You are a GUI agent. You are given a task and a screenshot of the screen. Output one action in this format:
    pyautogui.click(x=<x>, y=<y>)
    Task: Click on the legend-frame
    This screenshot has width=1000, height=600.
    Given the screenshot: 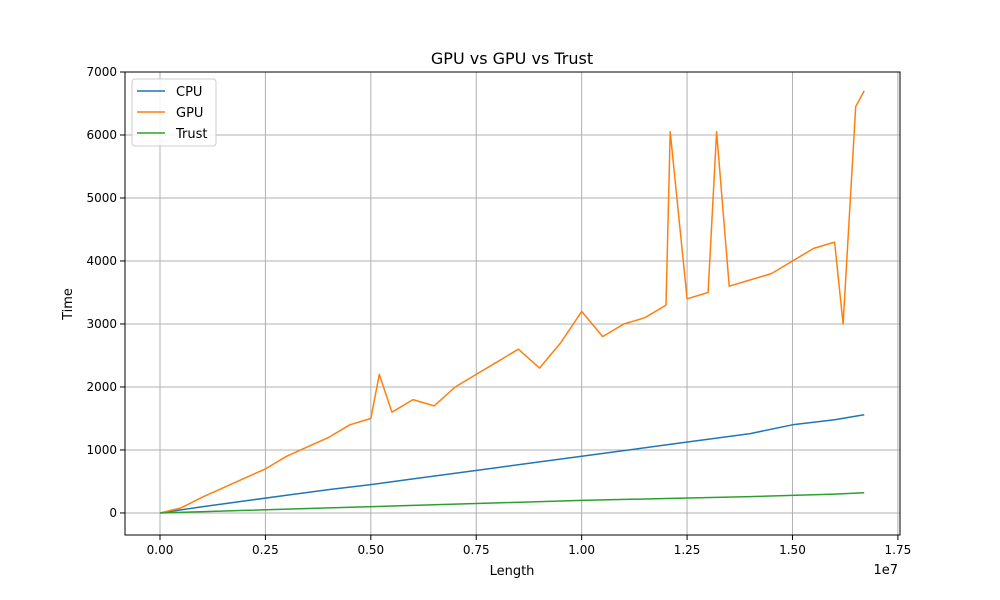 What is the action you would take?
    pyautogui.click(x=174, y=112)
    